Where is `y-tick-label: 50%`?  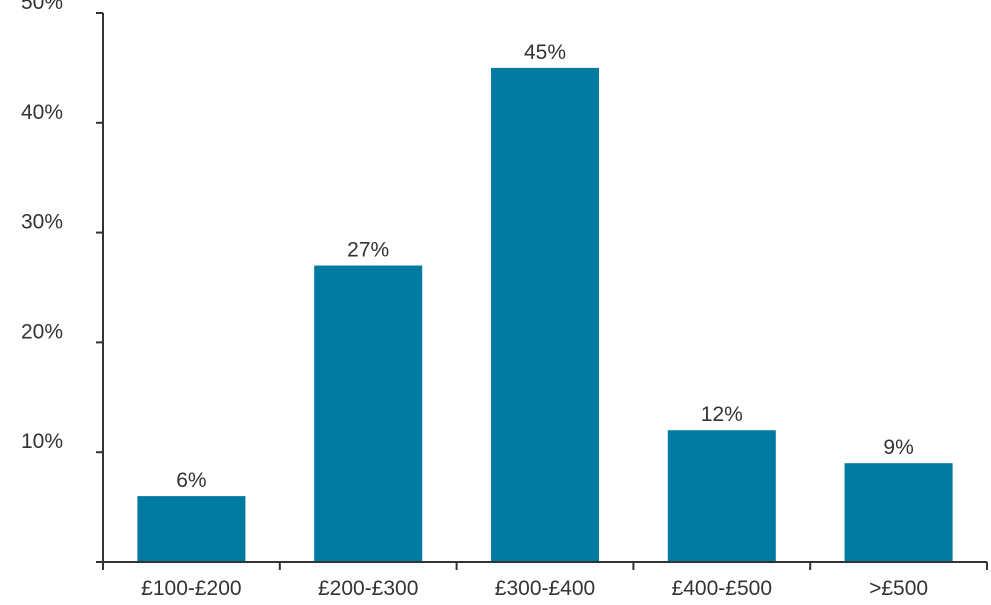
y-tick-label: 50% is located at coordinates (42, 7).